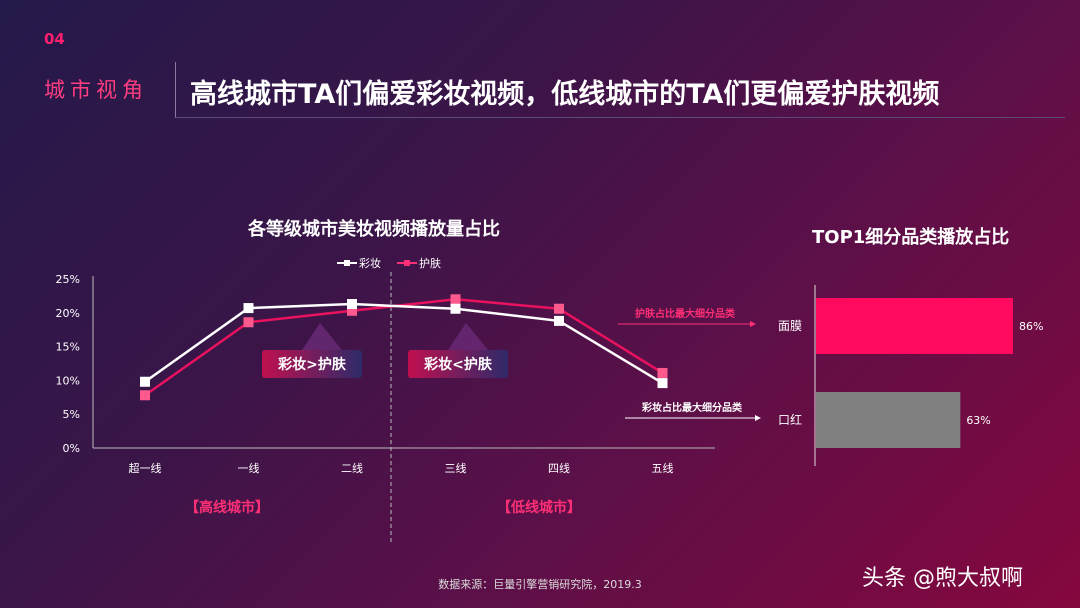  What do you see at coordinates (227, 508) in the screenshot?
I see `group-label-high: 【高线城市】` at bounding box center [227, 508].